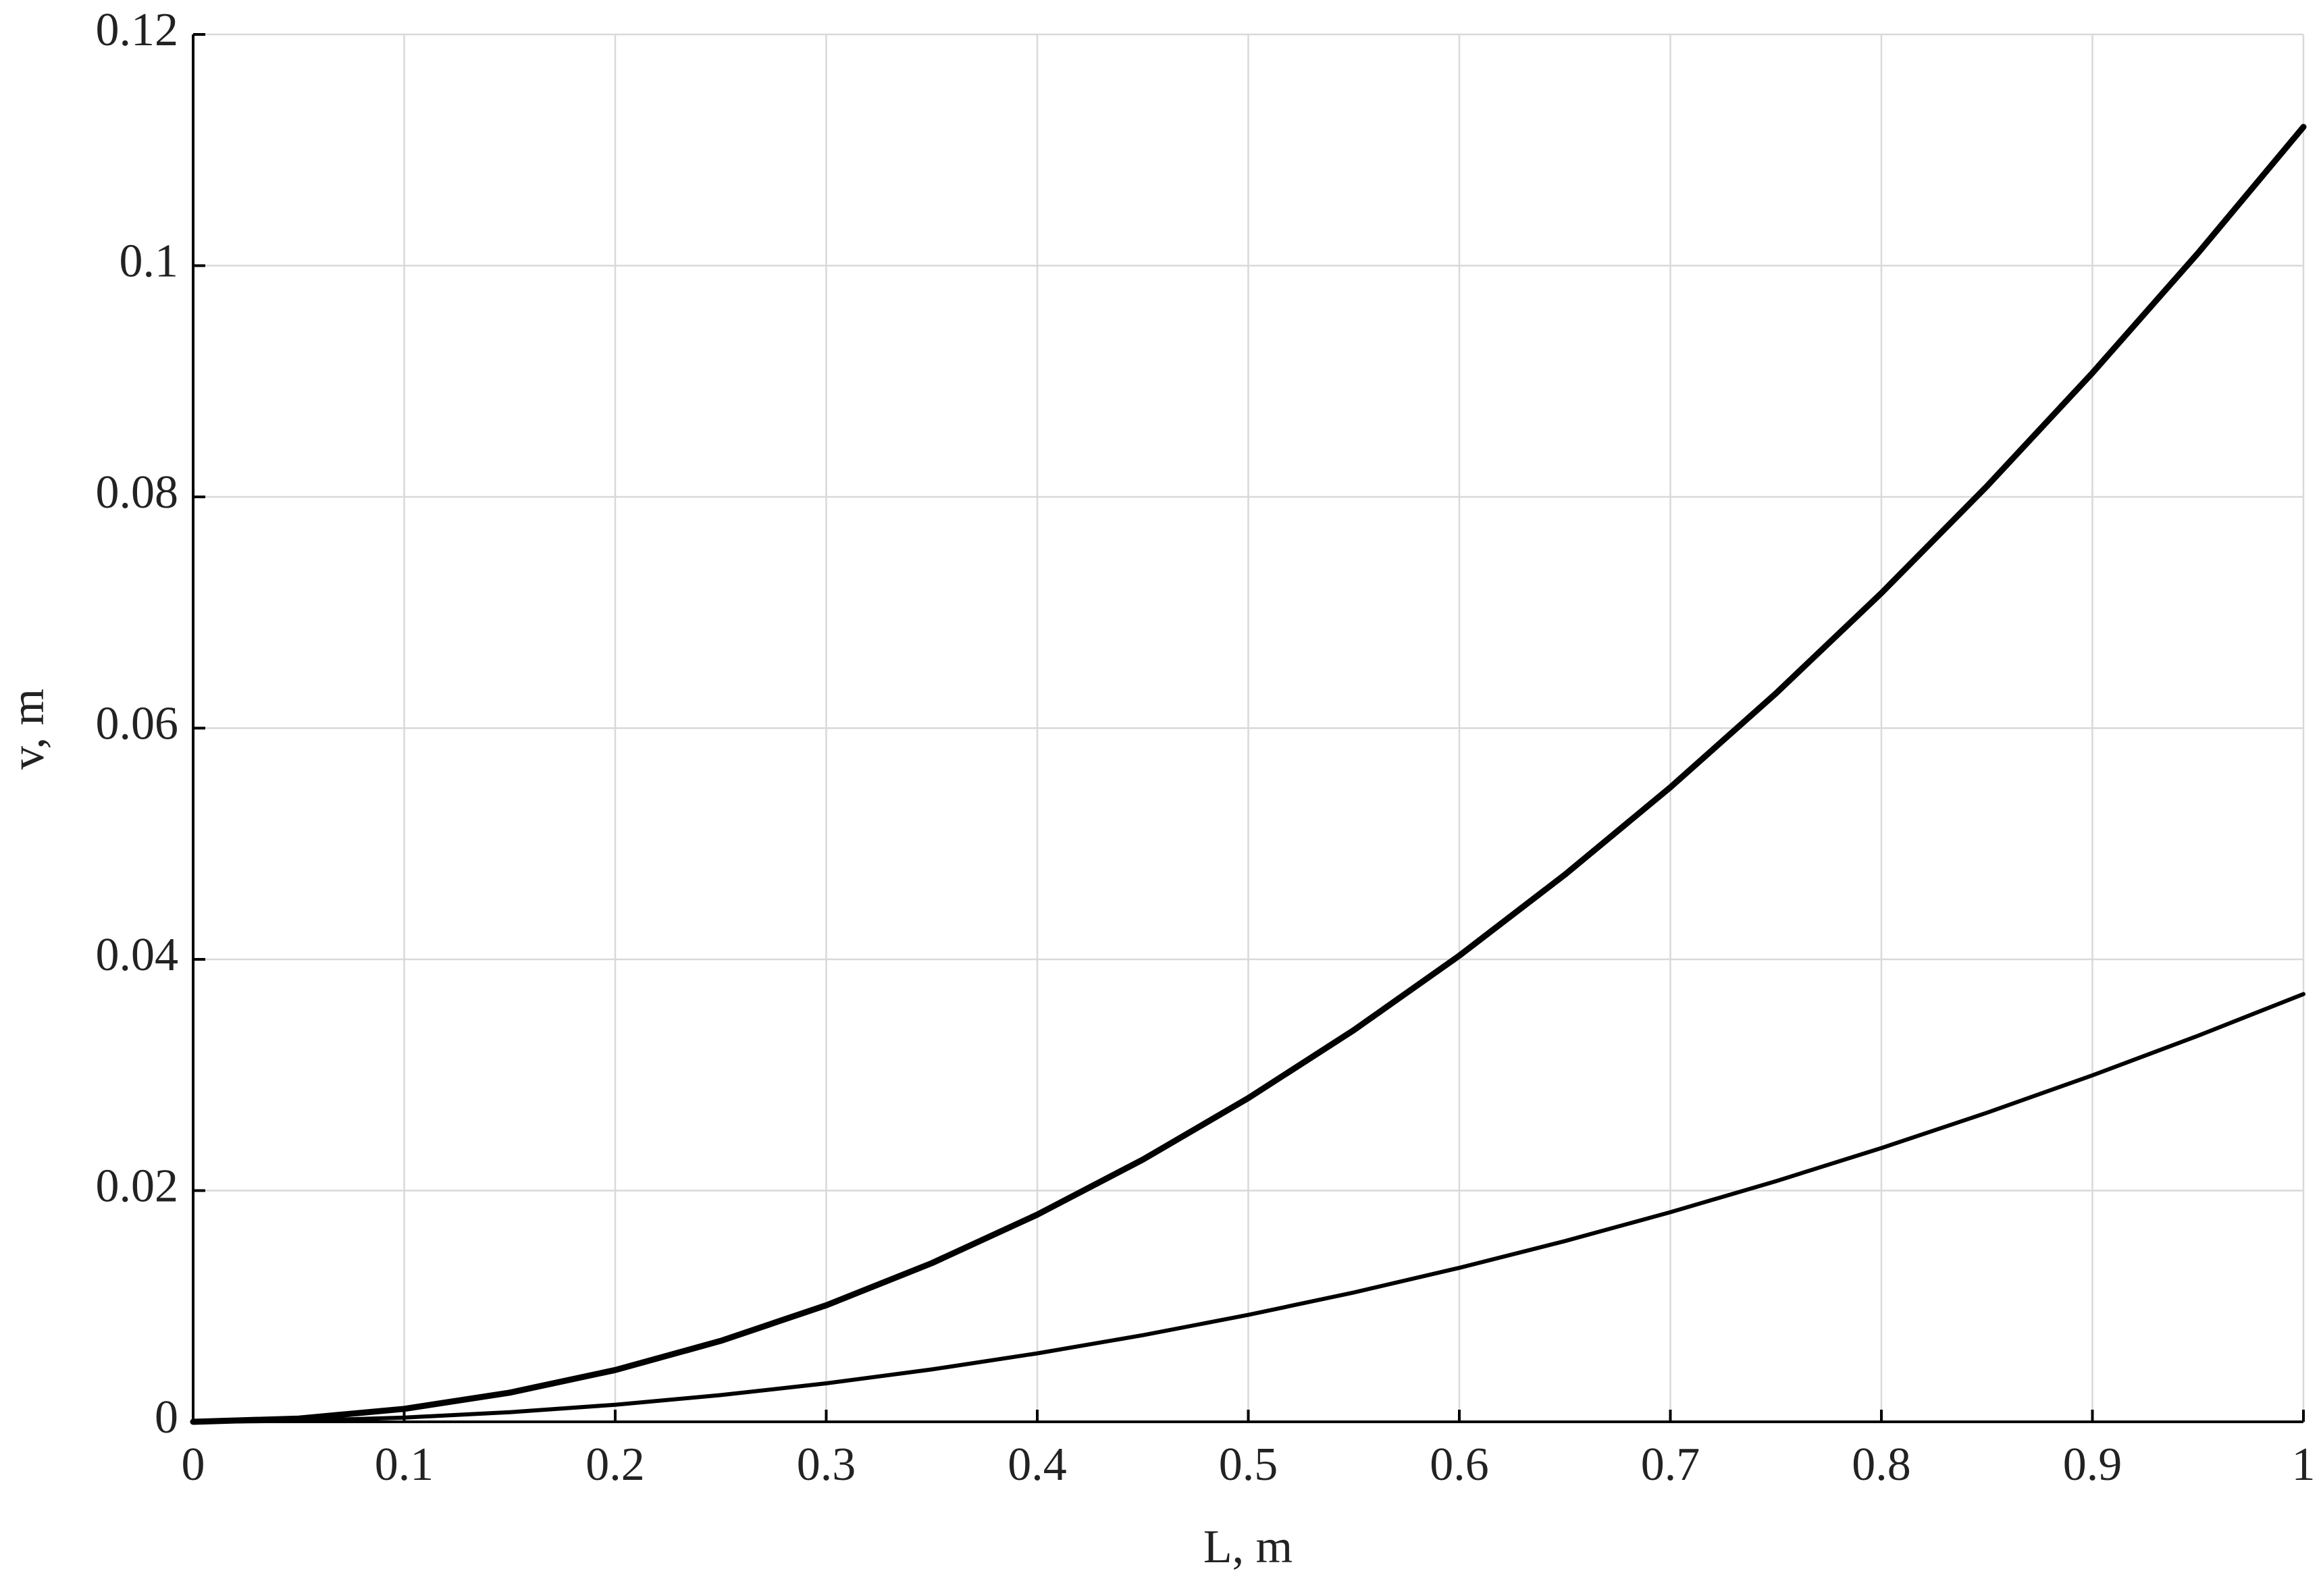 This screenshot has width=2321, height=1596. I want to click on y-tick-label: 0.06, so click(137, 724).